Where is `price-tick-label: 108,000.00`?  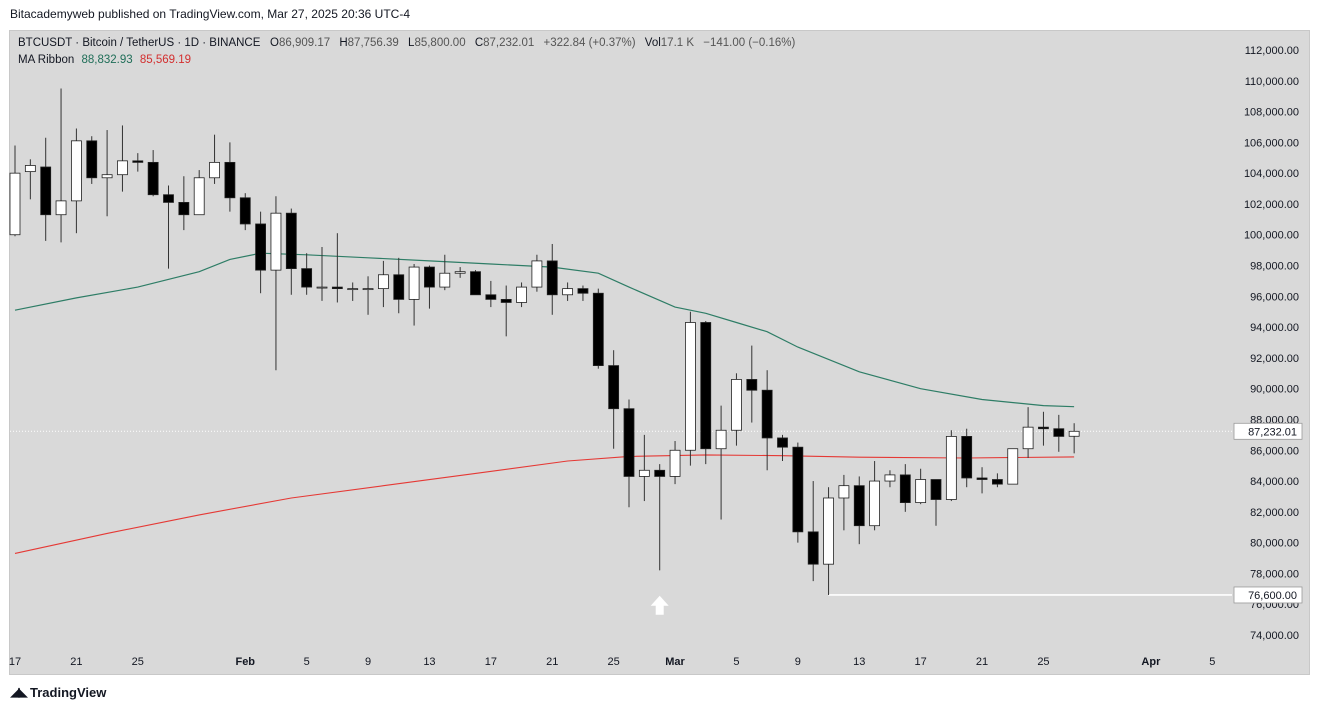 price-tick-label: 108,000.00 is located at coordinates (1271, 113).